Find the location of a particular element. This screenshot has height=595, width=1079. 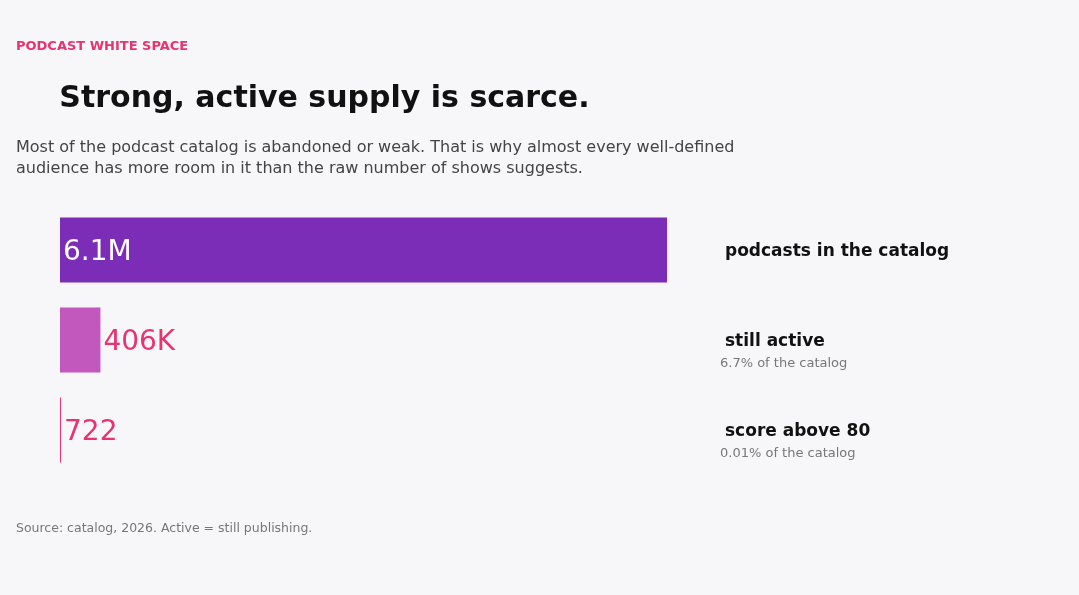

text: 6.7% of the catalog is located at coordinates (784, 362).